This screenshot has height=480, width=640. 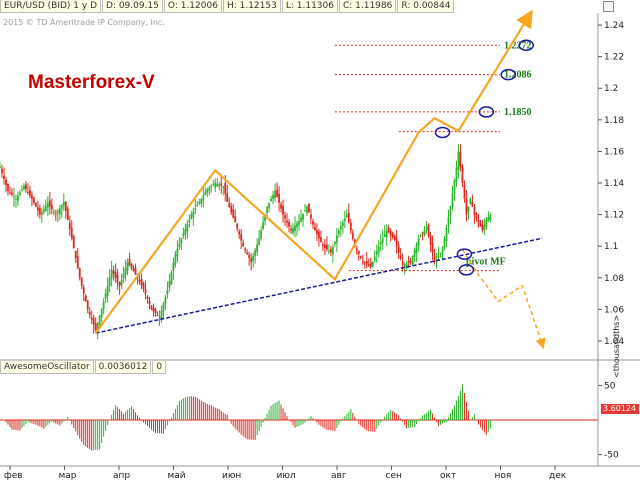 What do you see at coordinates (608, 6) in the screenshot?
I see `panel-menu-icon` at bounding box center [608, 6].